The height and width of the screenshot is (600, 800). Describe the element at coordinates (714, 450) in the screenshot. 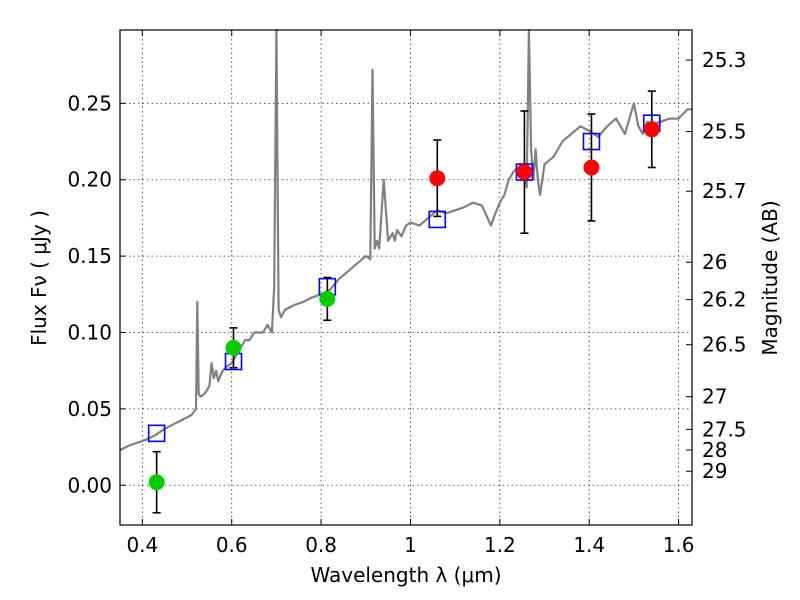

I see `magnitude-tick-label: 28` at that location.